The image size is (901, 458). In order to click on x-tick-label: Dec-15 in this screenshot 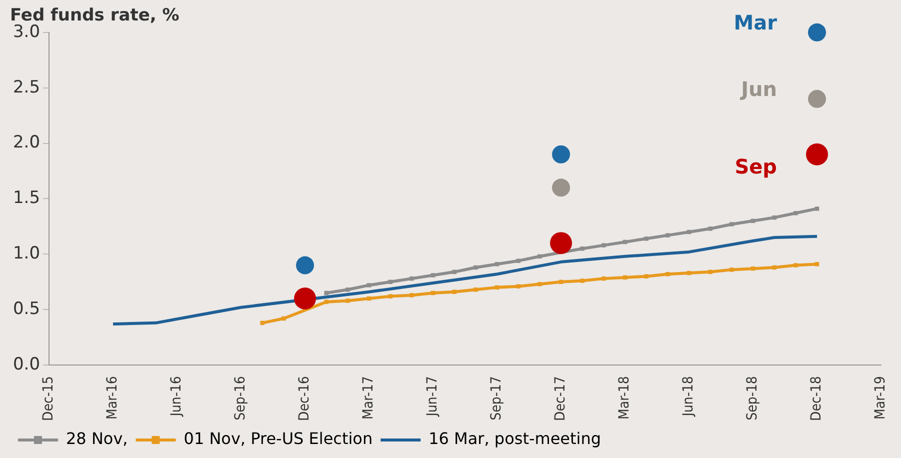, I will do `click(48, 399)`.